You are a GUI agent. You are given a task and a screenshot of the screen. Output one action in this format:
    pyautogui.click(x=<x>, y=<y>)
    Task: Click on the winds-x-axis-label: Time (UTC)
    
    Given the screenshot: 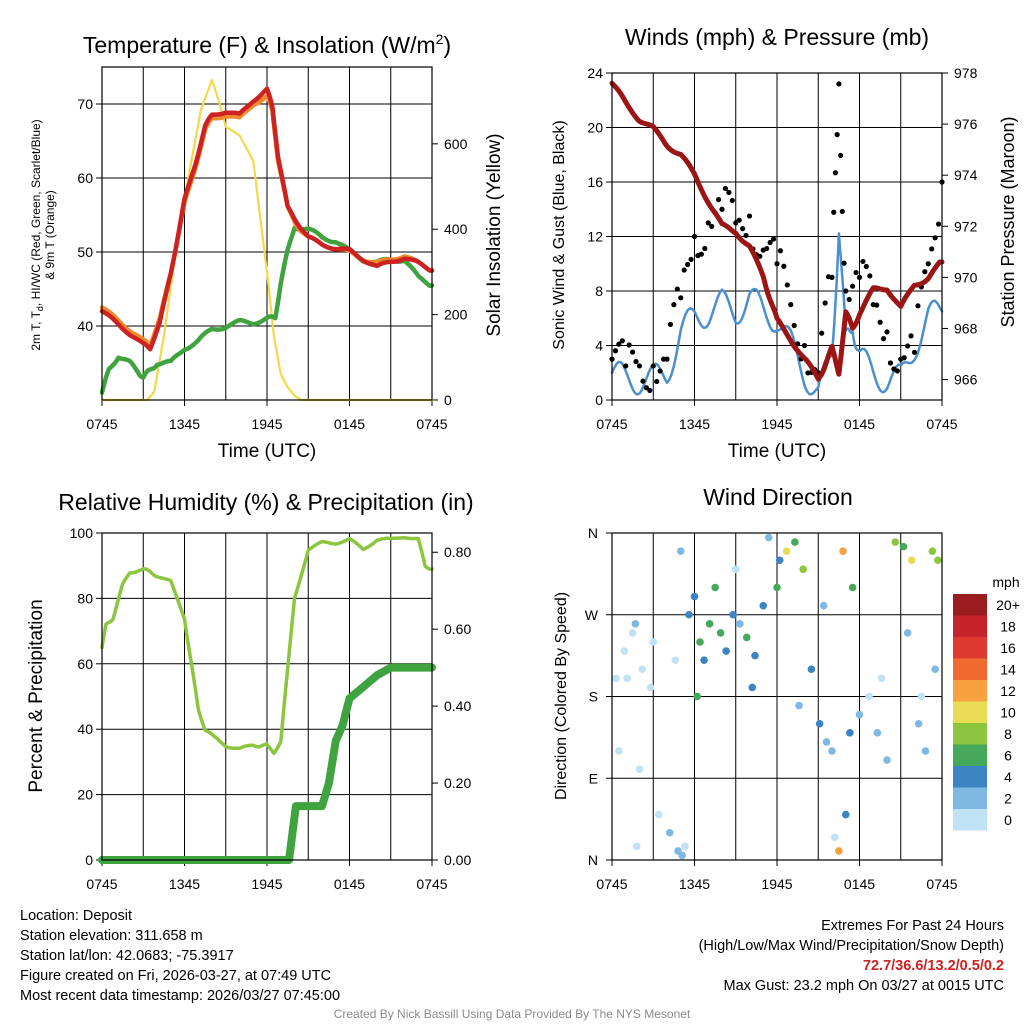 What is the action you would take?
    pyautogui.click(x=777, y=451)
    